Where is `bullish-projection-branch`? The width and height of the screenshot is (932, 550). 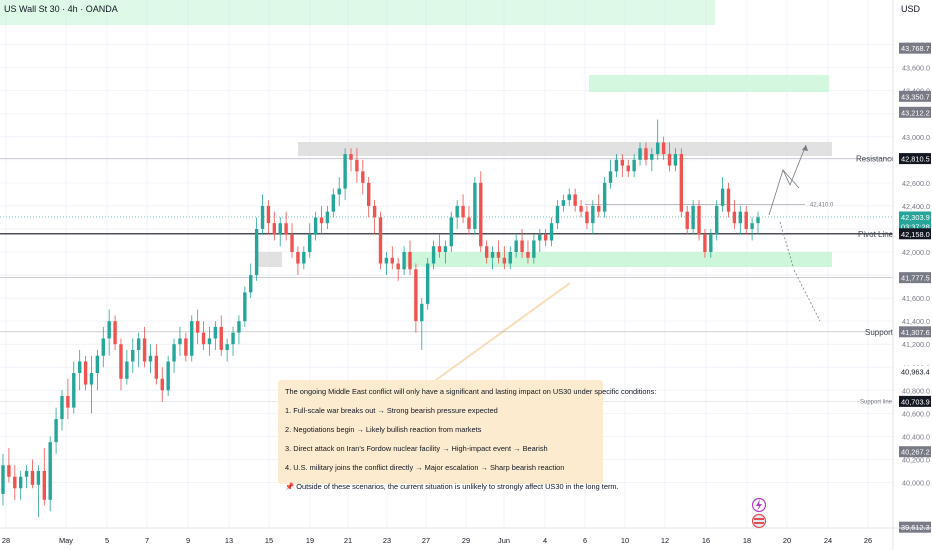
bullish-projection-branch is located at coordinates (791, 179).